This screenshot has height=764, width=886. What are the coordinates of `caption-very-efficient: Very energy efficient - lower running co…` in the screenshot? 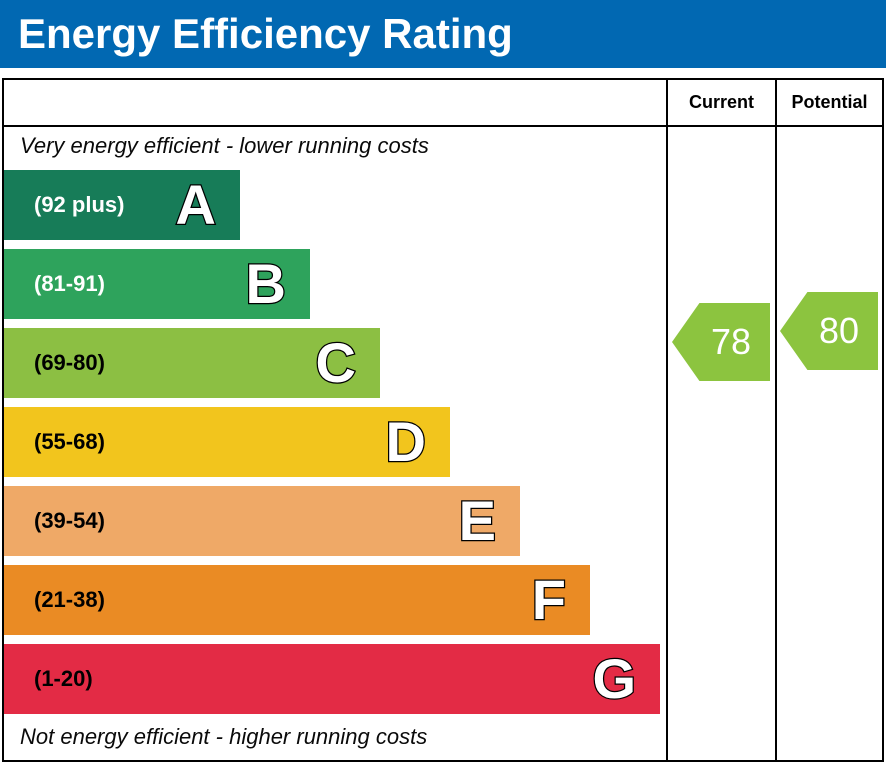 It's located at (224, 145).